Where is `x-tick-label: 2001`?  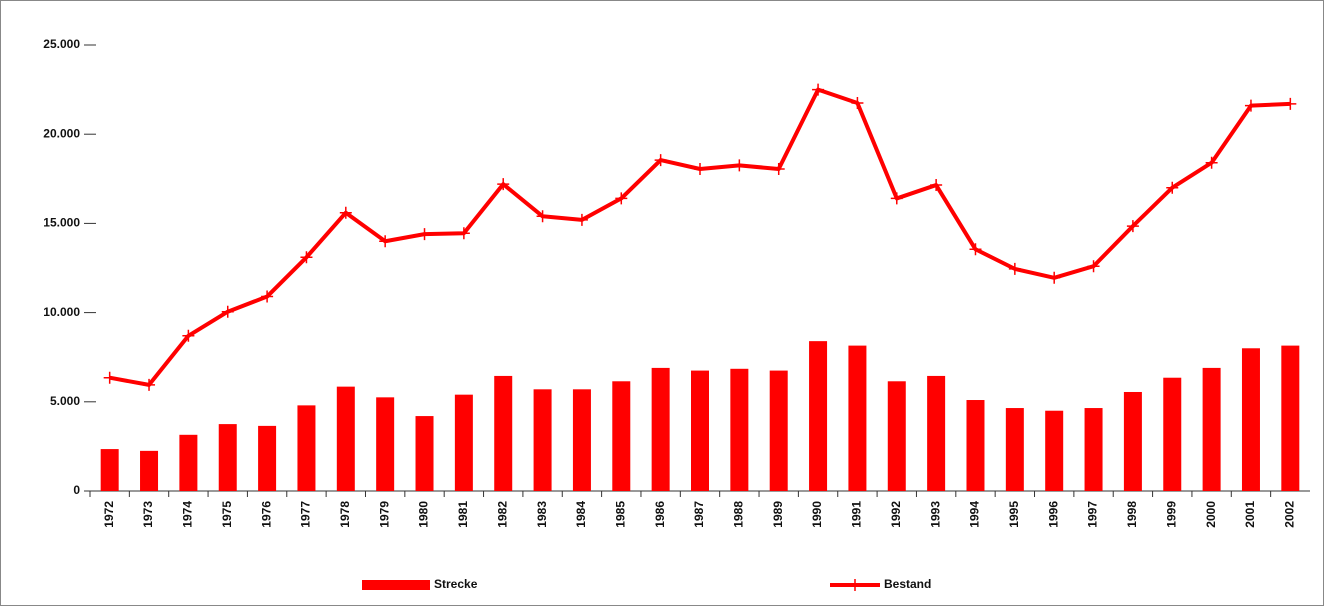
x-tick-label: 2001 is located at coordinates (1250, 514).